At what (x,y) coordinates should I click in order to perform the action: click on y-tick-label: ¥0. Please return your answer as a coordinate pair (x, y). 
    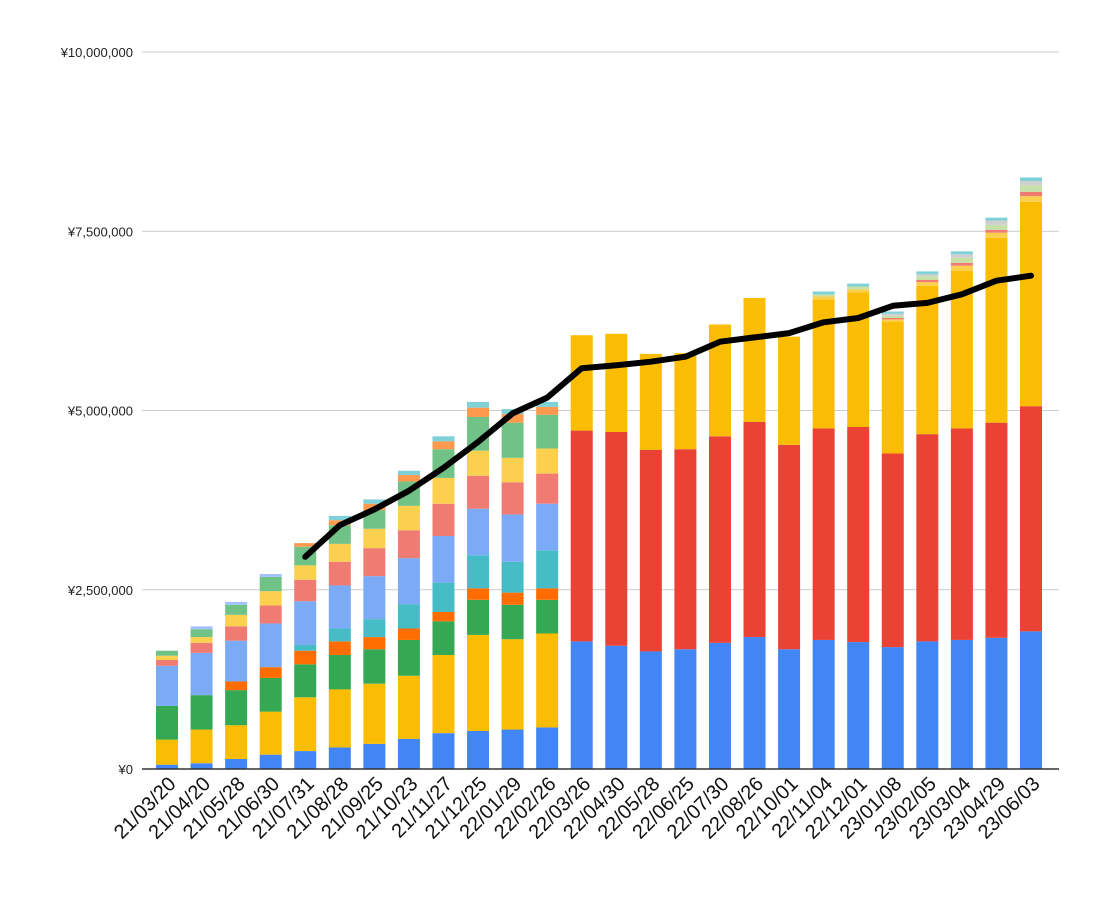
    Looking at the image, I should click on (125, 769).